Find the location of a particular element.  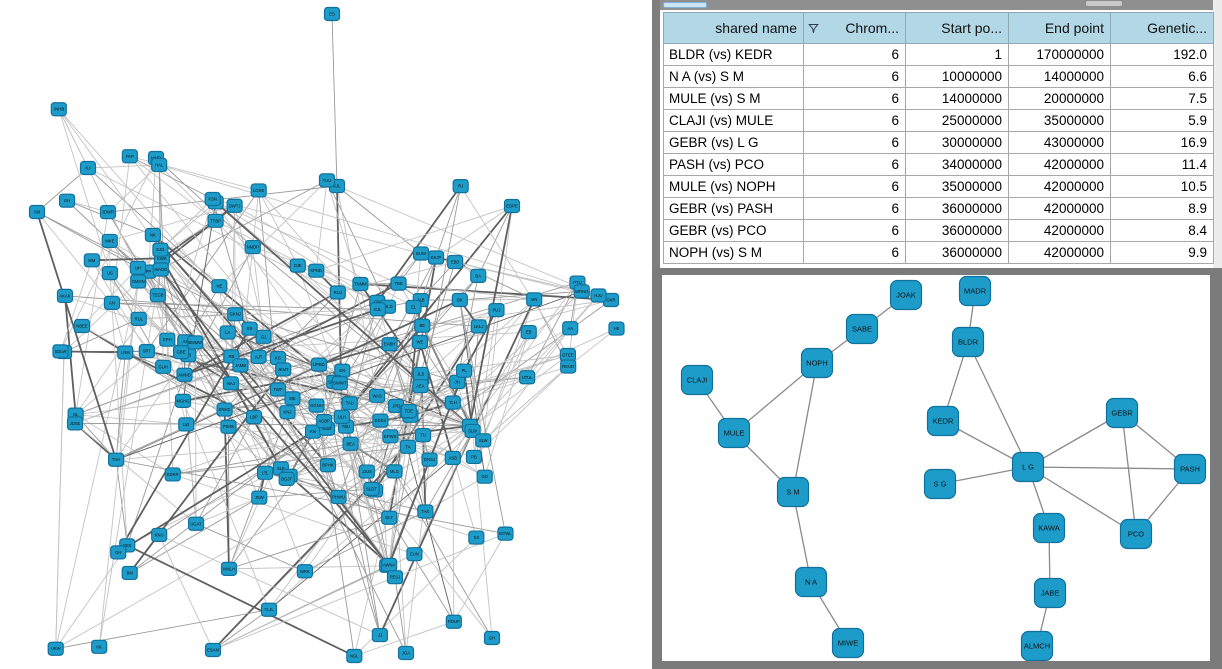

network-node: AJT is located at coordinates (258, 356).